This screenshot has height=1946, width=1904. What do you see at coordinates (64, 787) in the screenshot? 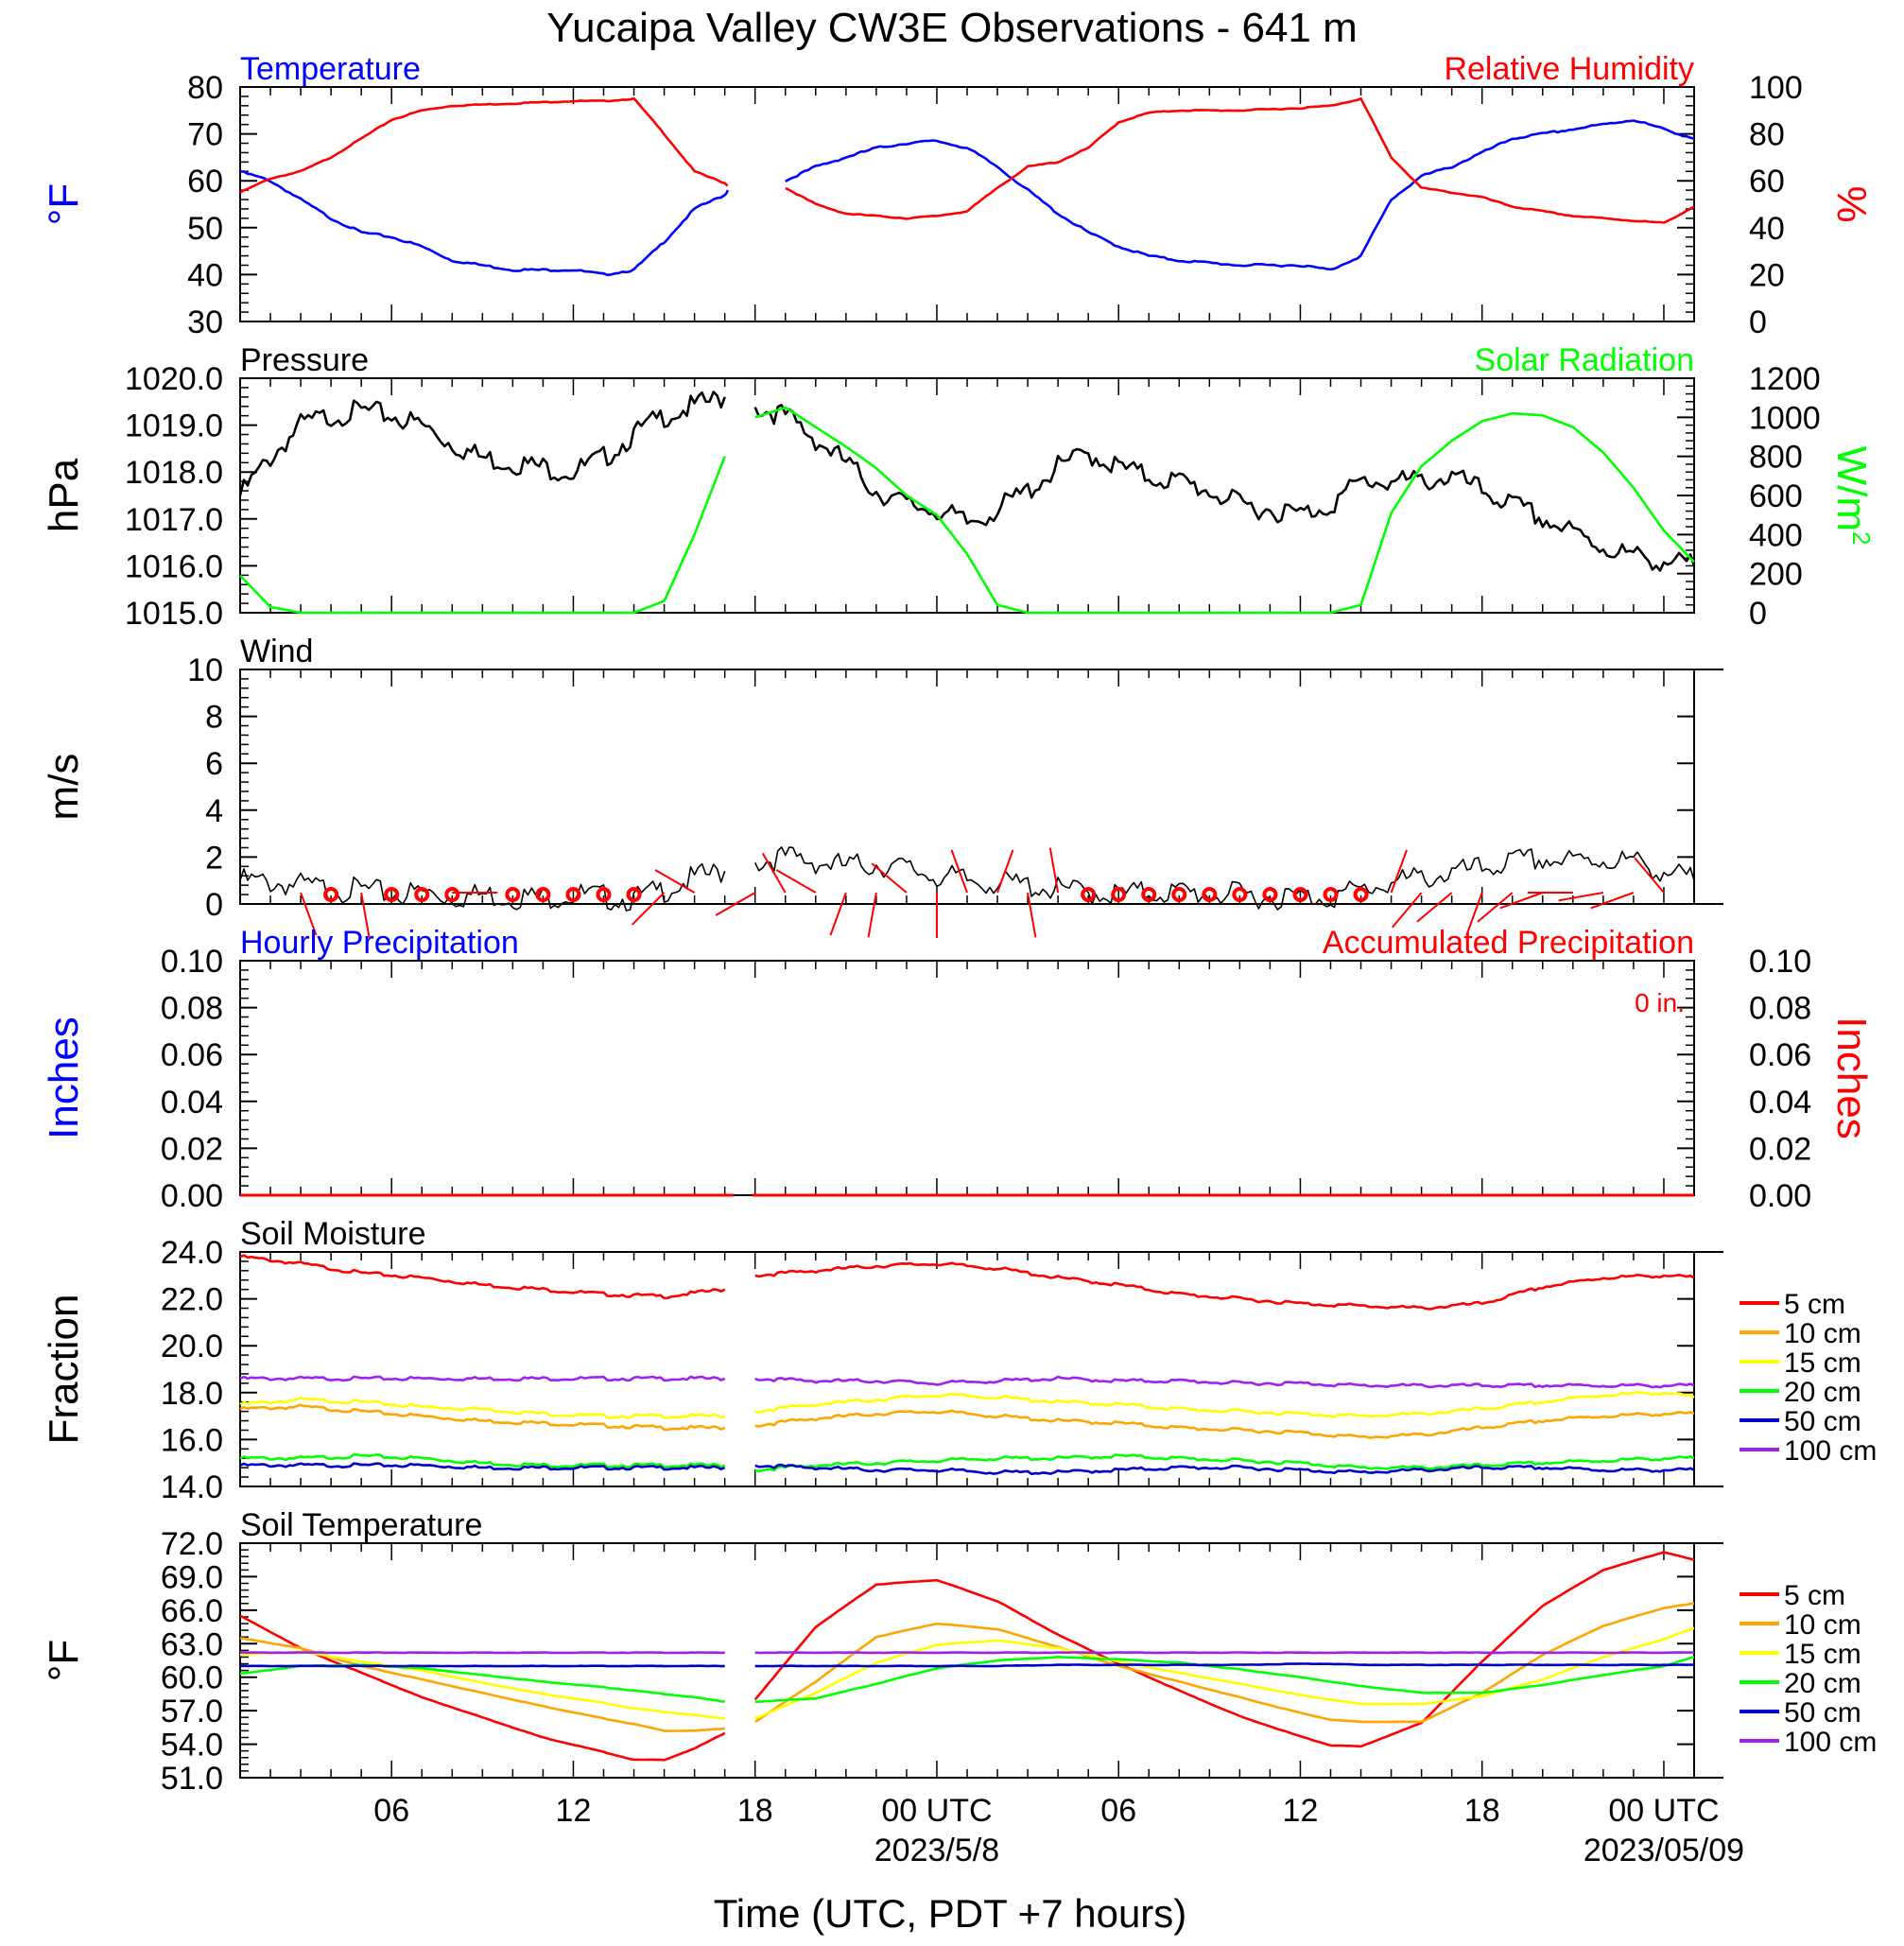
I see `y-axis-title-left: m/s` at bounding box center [64, 787].